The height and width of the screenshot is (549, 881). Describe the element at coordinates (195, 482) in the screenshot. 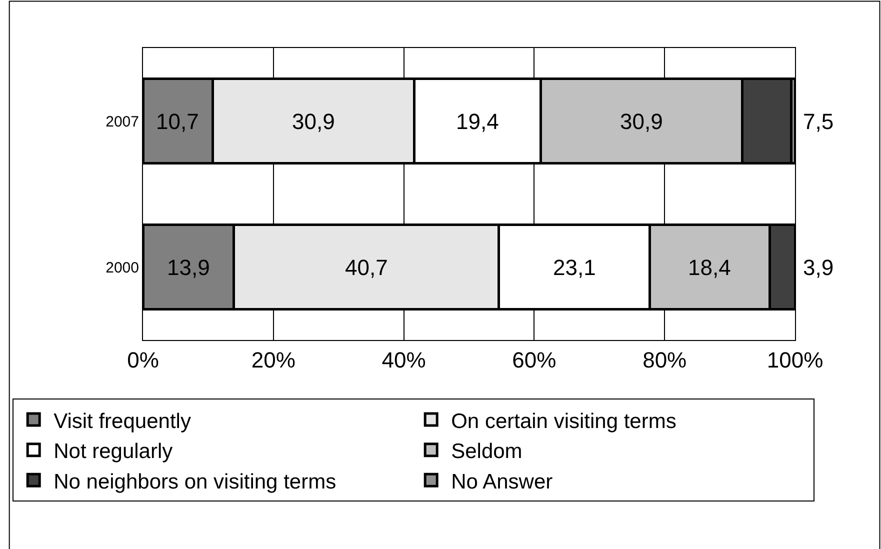

I see `legend-label: No neighbors on visiting terms` at that location.